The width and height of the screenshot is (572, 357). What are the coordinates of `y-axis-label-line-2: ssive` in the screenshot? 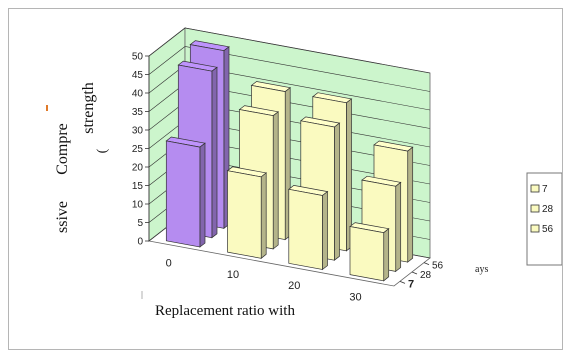 It's located at (62, 217).